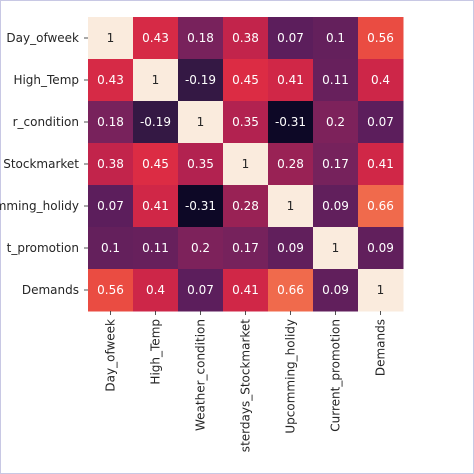 The image size is (474, 474). I want to click on x-tick-label: Current_promotion, so click(336, 375).